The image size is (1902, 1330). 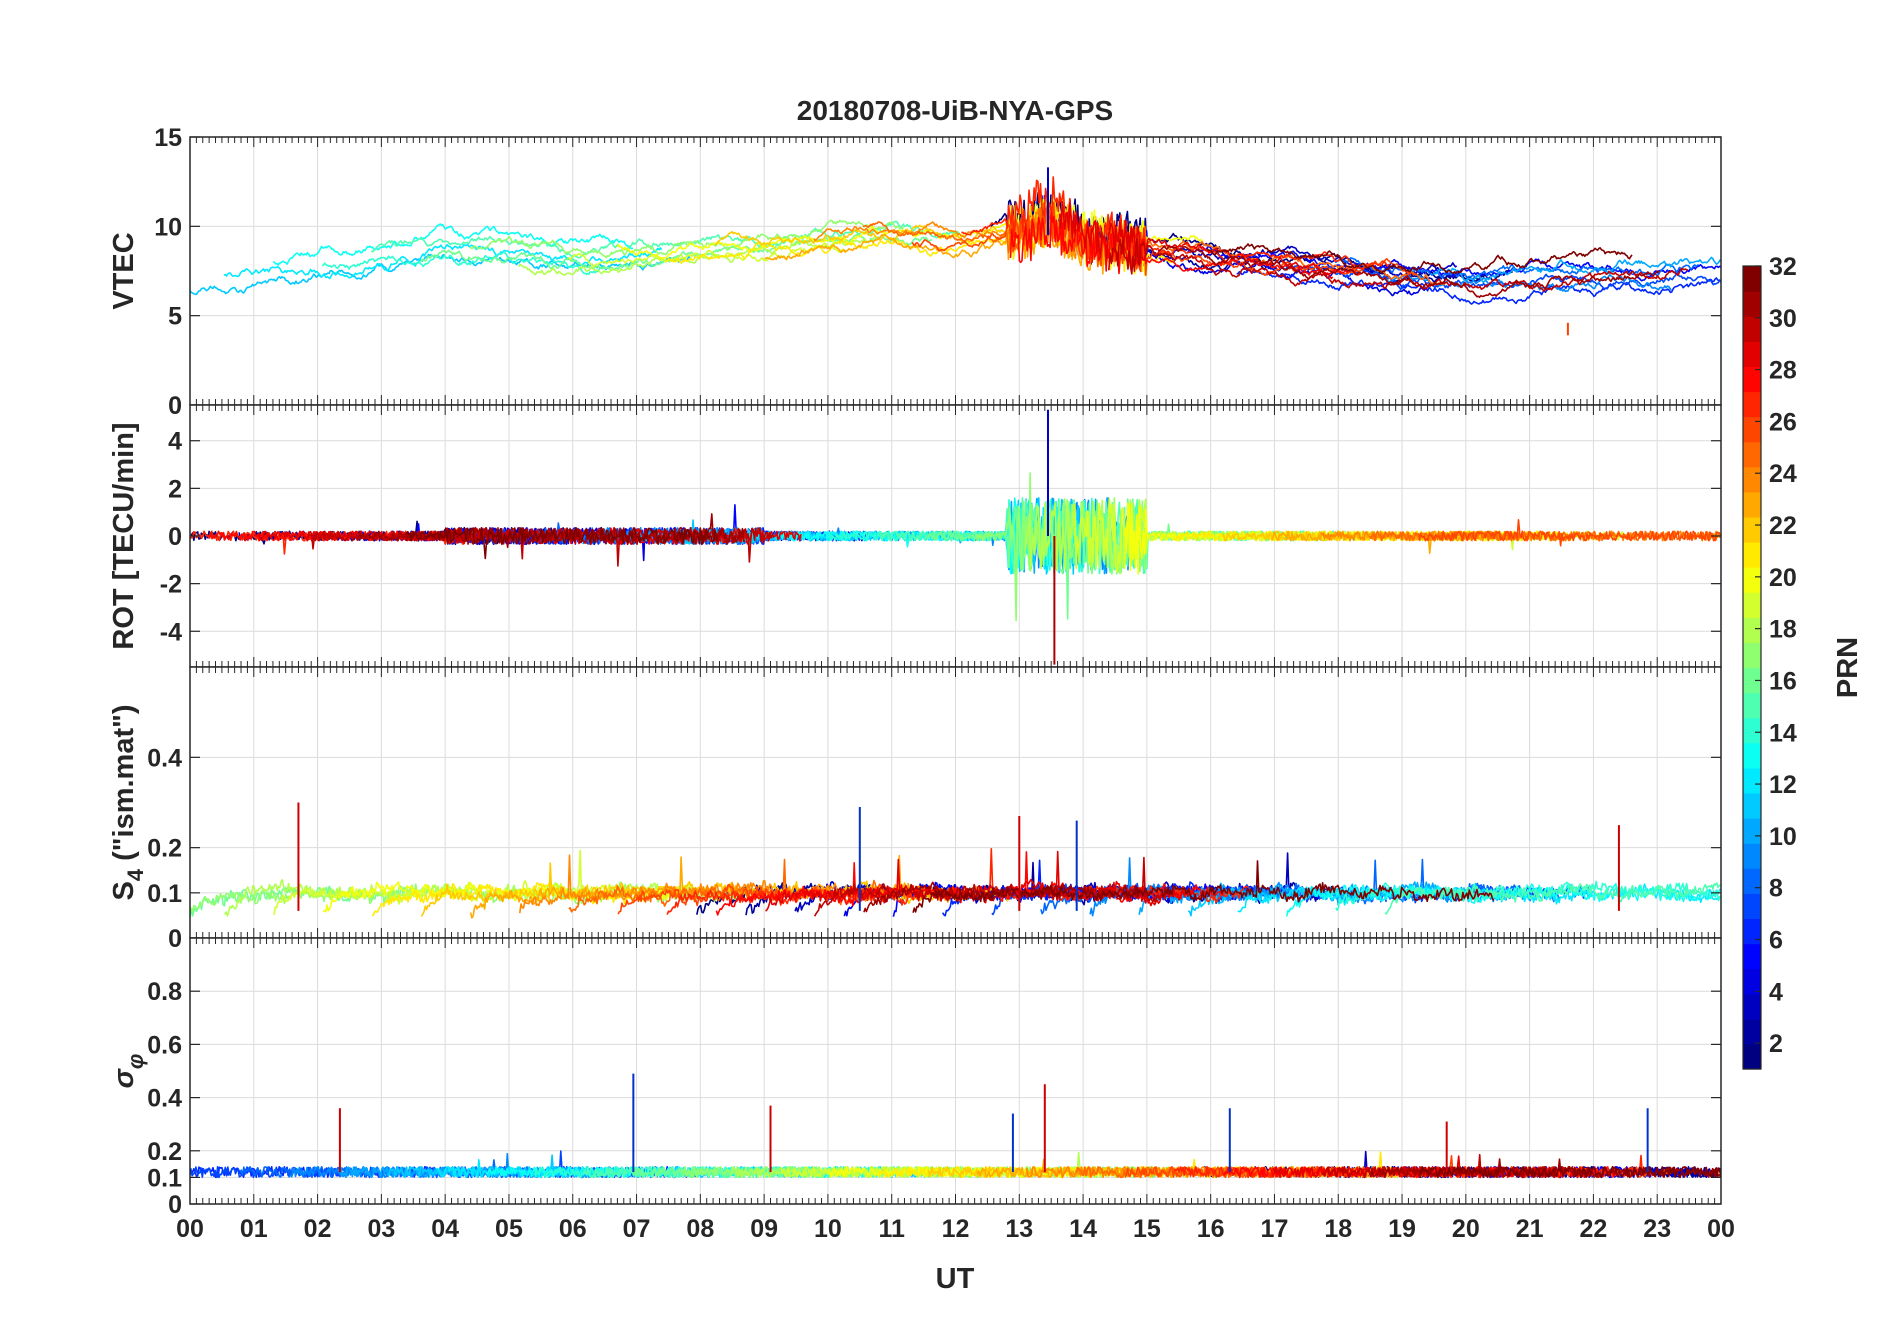 What do you see at coordinates (164, 1045) in the screenshot?
I see `y-tick-label: 0.6` at bounding box center [164, 1045].